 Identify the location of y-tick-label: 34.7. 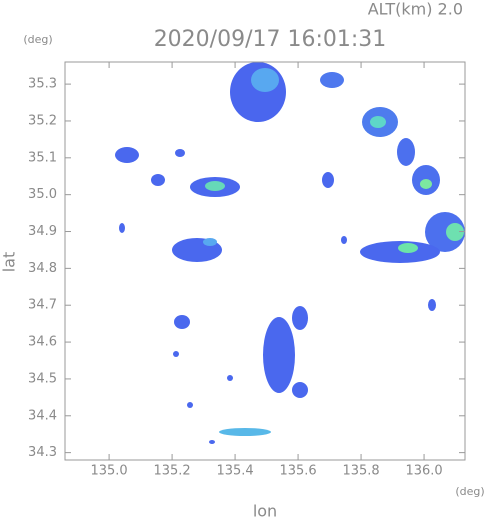
(42, 305).